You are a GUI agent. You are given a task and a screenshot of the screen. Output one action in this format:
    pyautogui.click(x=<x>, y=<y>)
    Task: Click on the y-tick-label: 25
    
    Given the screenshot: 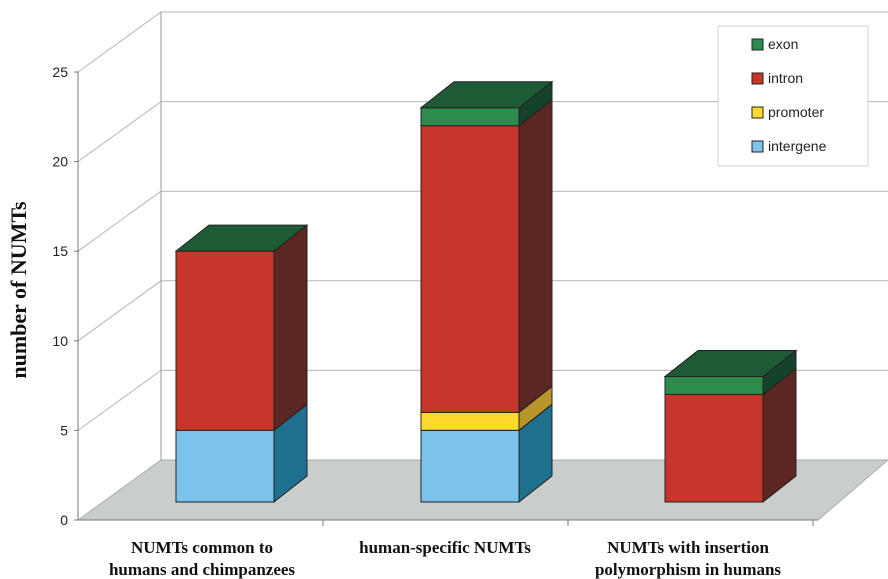 What is the action you would take?
    pyautogui.click(x=60, y=72)
    